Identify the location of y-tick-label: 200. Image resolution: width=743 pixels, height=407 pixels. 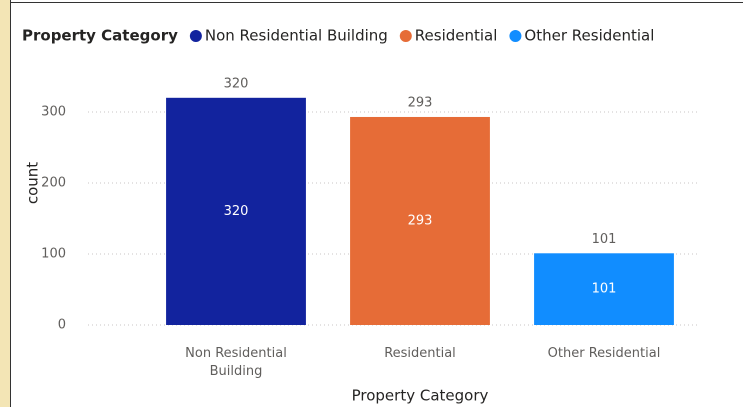
(53, 183).